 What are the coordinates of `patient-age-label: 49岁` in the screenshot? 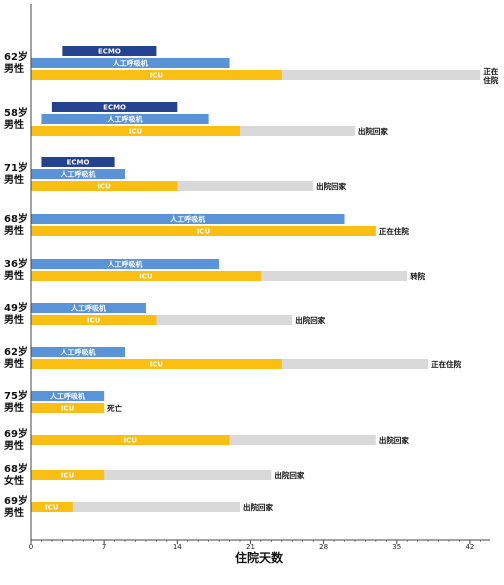 It's located at (16, 307).